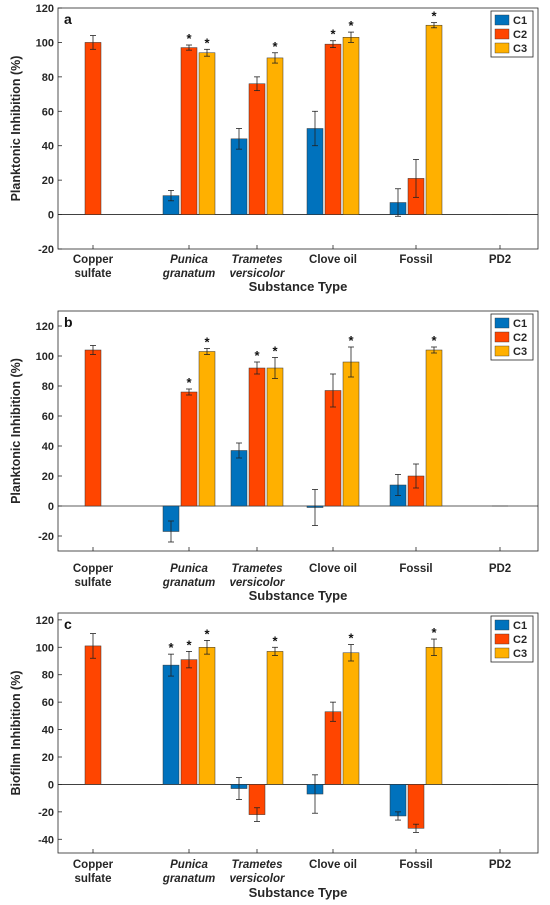 The height and width of the screenshot is (905, 550). What do you see at coordinates (68, 624) in the screenshot?
I see `panel-label: c` at bounding box center [68, 624].